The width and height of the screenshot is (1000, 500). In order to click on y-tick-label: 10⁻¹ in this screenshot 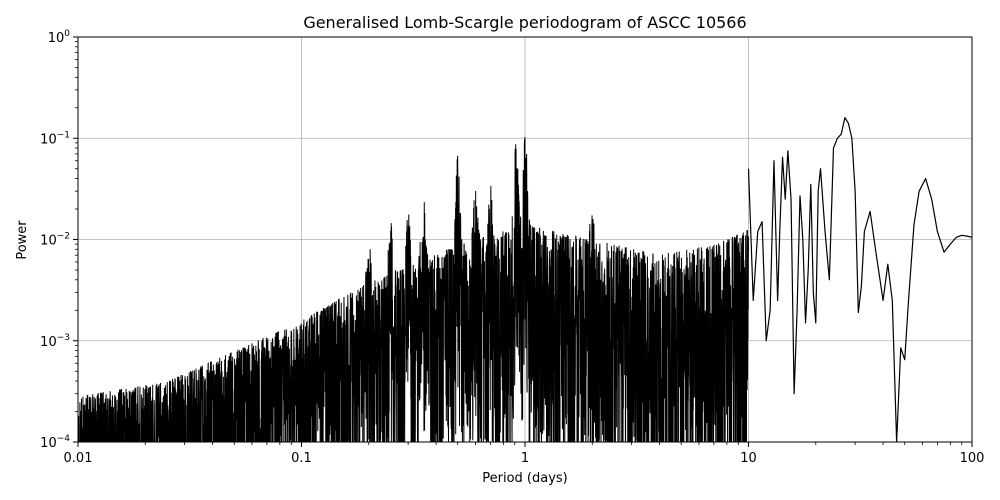, I will do `click(55, 138)`.